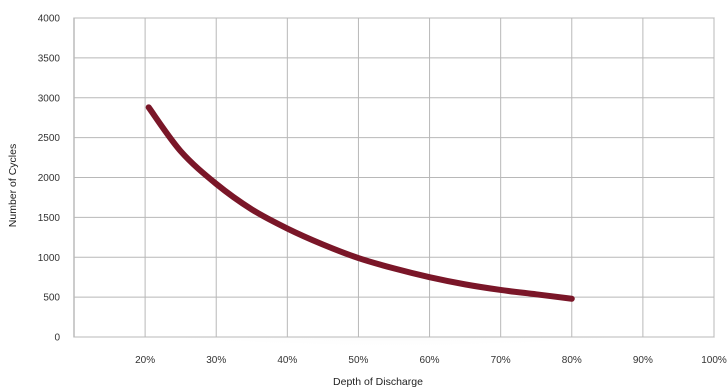 The width and height of the screenshot is (728, 391). Describe the element at coordinates (572, 360) in the screenshot. I see `x-tick-label: 80%` at that location.